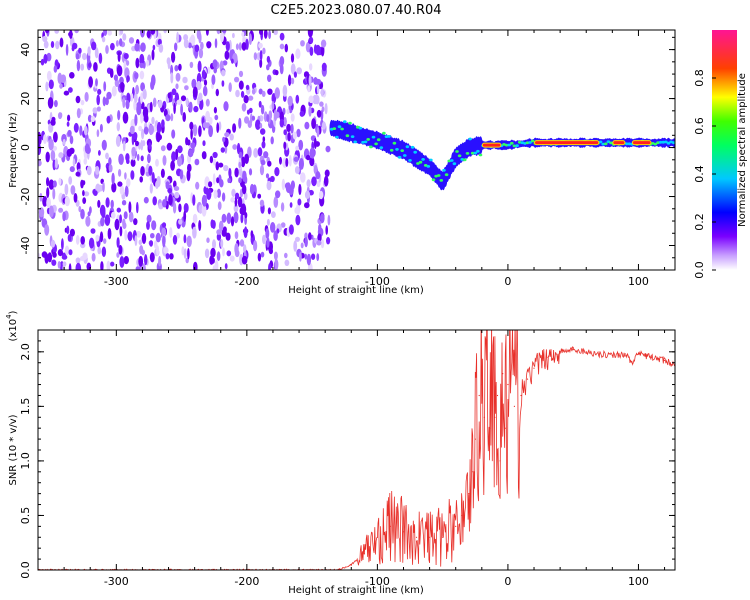 The height and width of the screenshot is (600, 750). What do you see at coordinates (742, 150) in the screenshot?
I see `colorbar-label: Normalized spectral amplitude` at bounding box center [742, 150].